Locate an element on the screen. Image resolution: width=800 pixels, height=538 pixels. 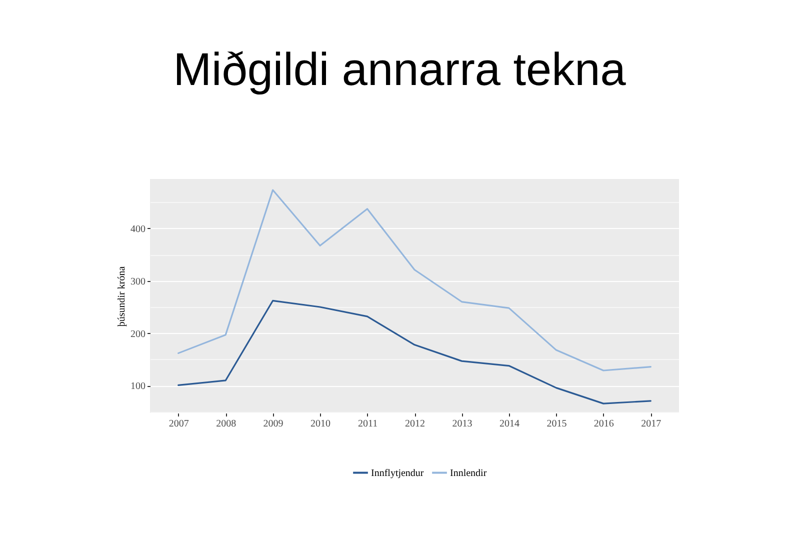
y-tick-label: 100 is located at coordinates (138, 386).